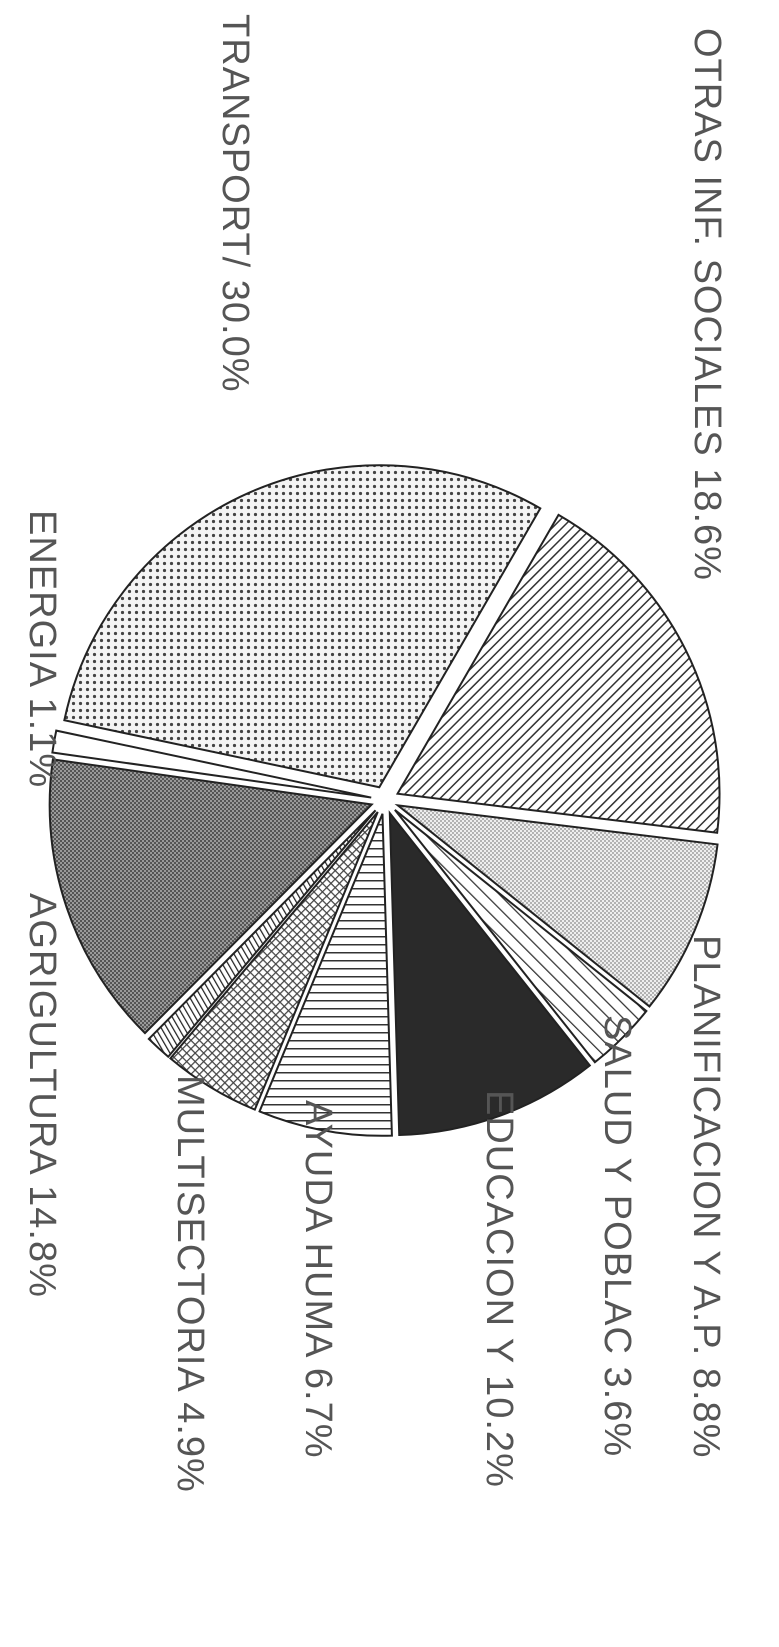 This screenshot has width=779, height=1647. I want to click on slice-label-ayuda-huma: AYUDA HUMA 6.7%, so click(318, 1279).